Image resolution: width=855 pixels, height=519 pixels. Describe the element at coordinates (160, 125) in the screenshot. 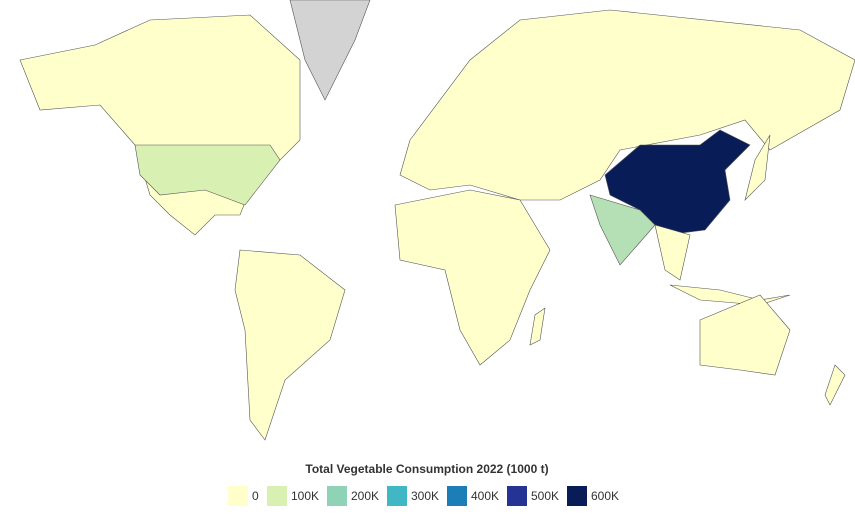

I see `north-america` at that location.